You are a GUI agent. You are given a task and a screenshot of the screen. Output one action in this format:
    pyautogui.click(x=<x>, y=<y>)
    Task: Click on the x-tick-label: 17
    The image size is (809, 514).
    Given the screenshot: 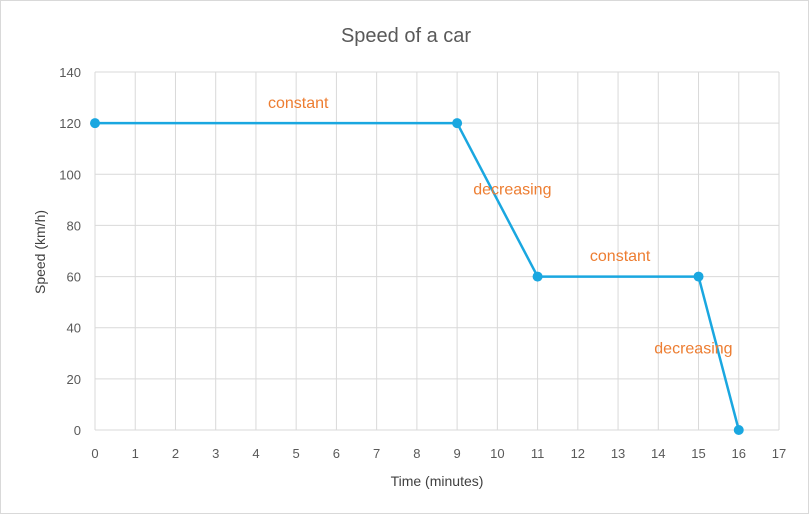 What is the action you would take?
    pyautogui.click(x=779, y=453)
    